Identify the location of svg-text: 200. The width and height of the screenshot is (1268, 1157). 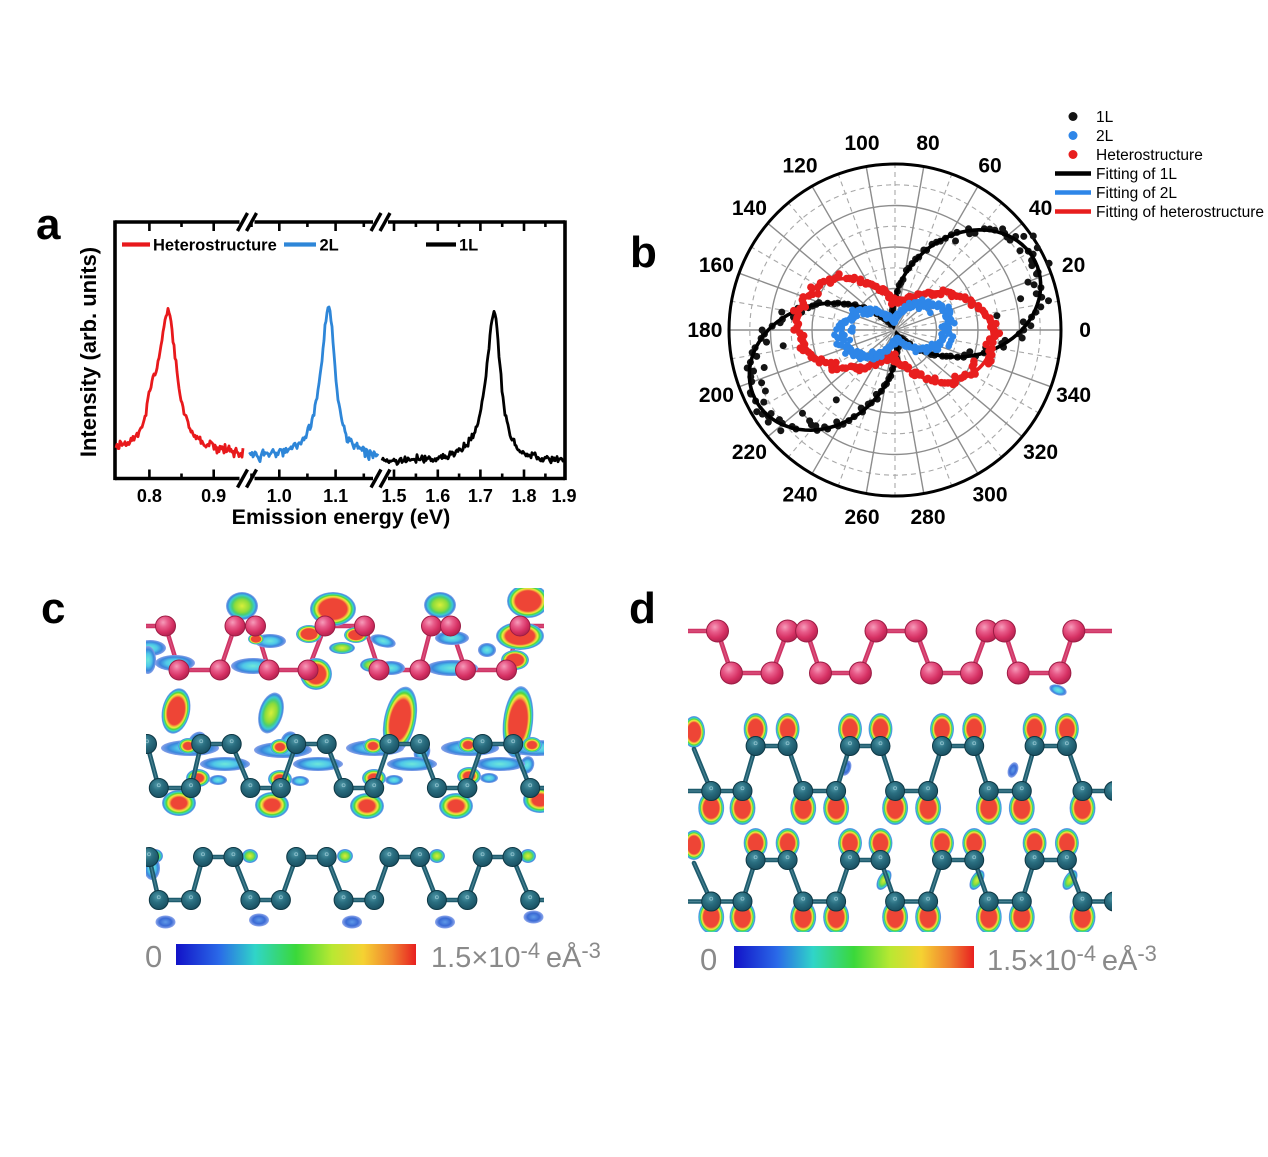
(716, 395).